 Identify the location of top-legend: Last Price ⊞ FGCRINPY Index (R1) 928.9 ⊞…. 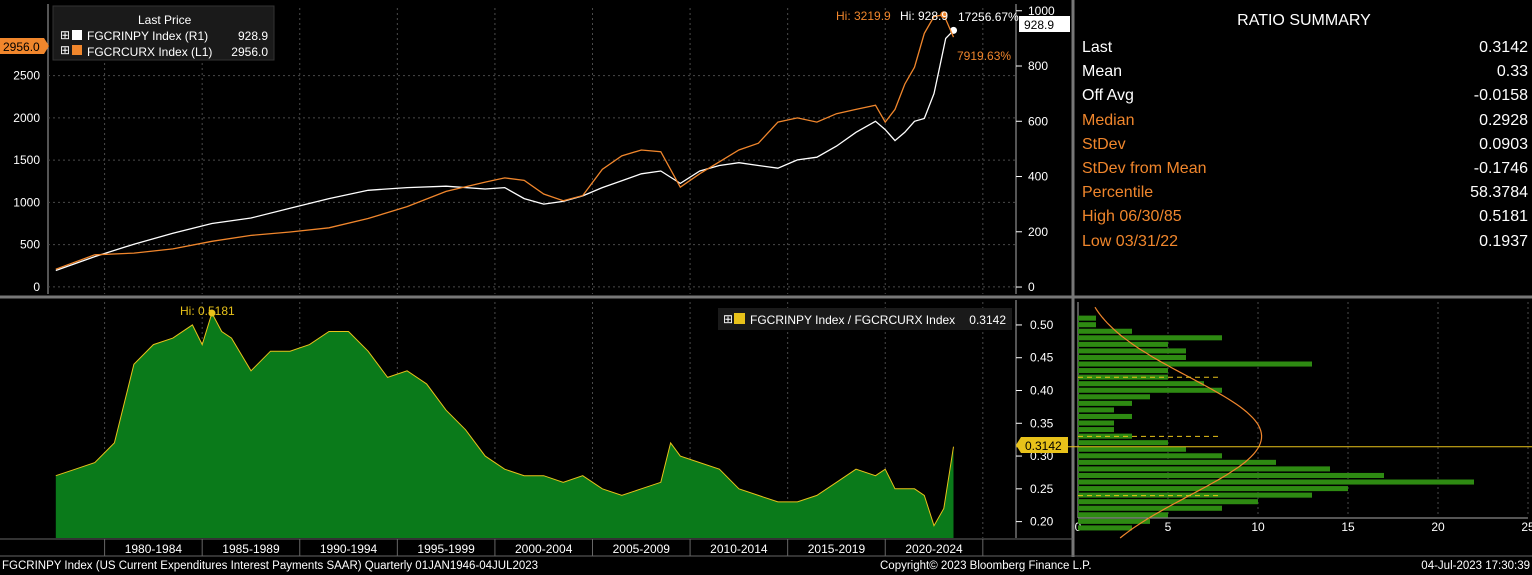
(163, 33).